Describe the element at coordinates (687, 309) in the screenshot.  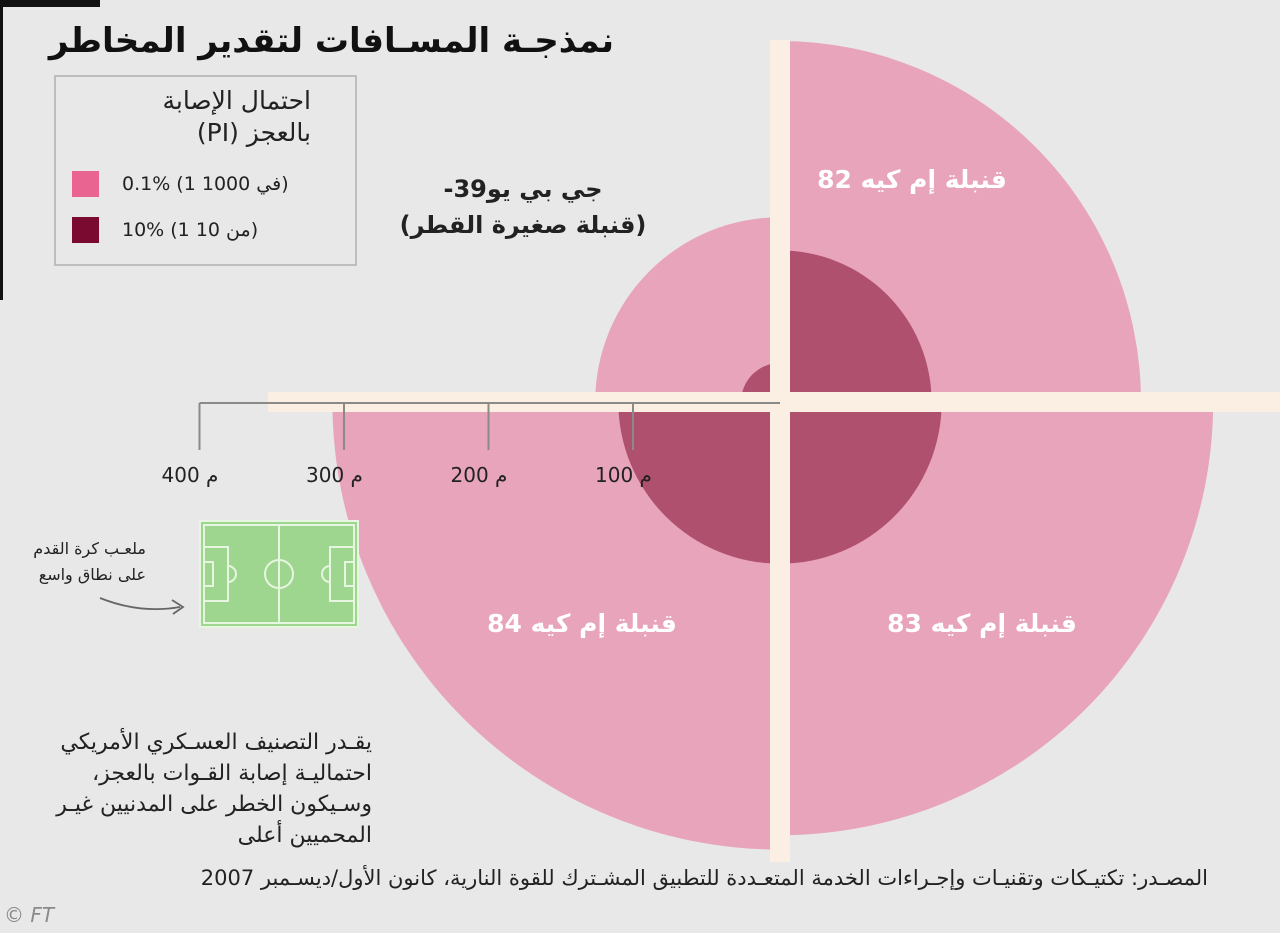
I see `outer-sector-top-left` at that location.